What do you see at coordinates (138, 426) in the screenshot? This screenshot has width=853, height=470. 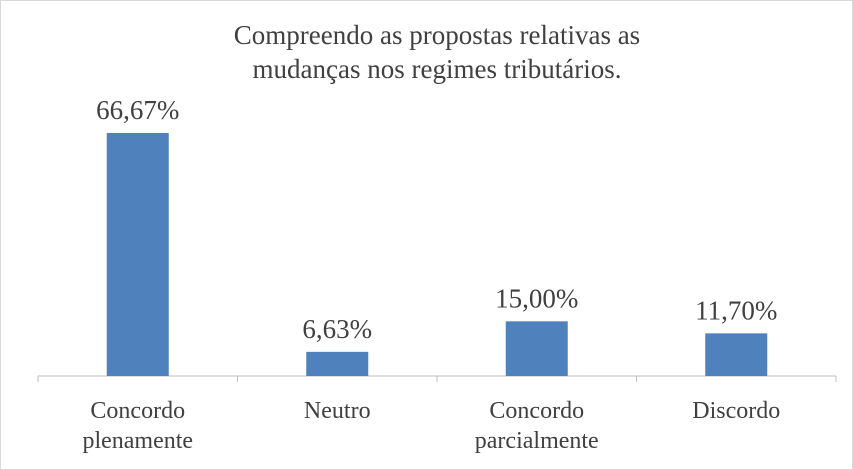 I see `x-tick-label: Concordo plenamente` at bounding box center [138, 426].